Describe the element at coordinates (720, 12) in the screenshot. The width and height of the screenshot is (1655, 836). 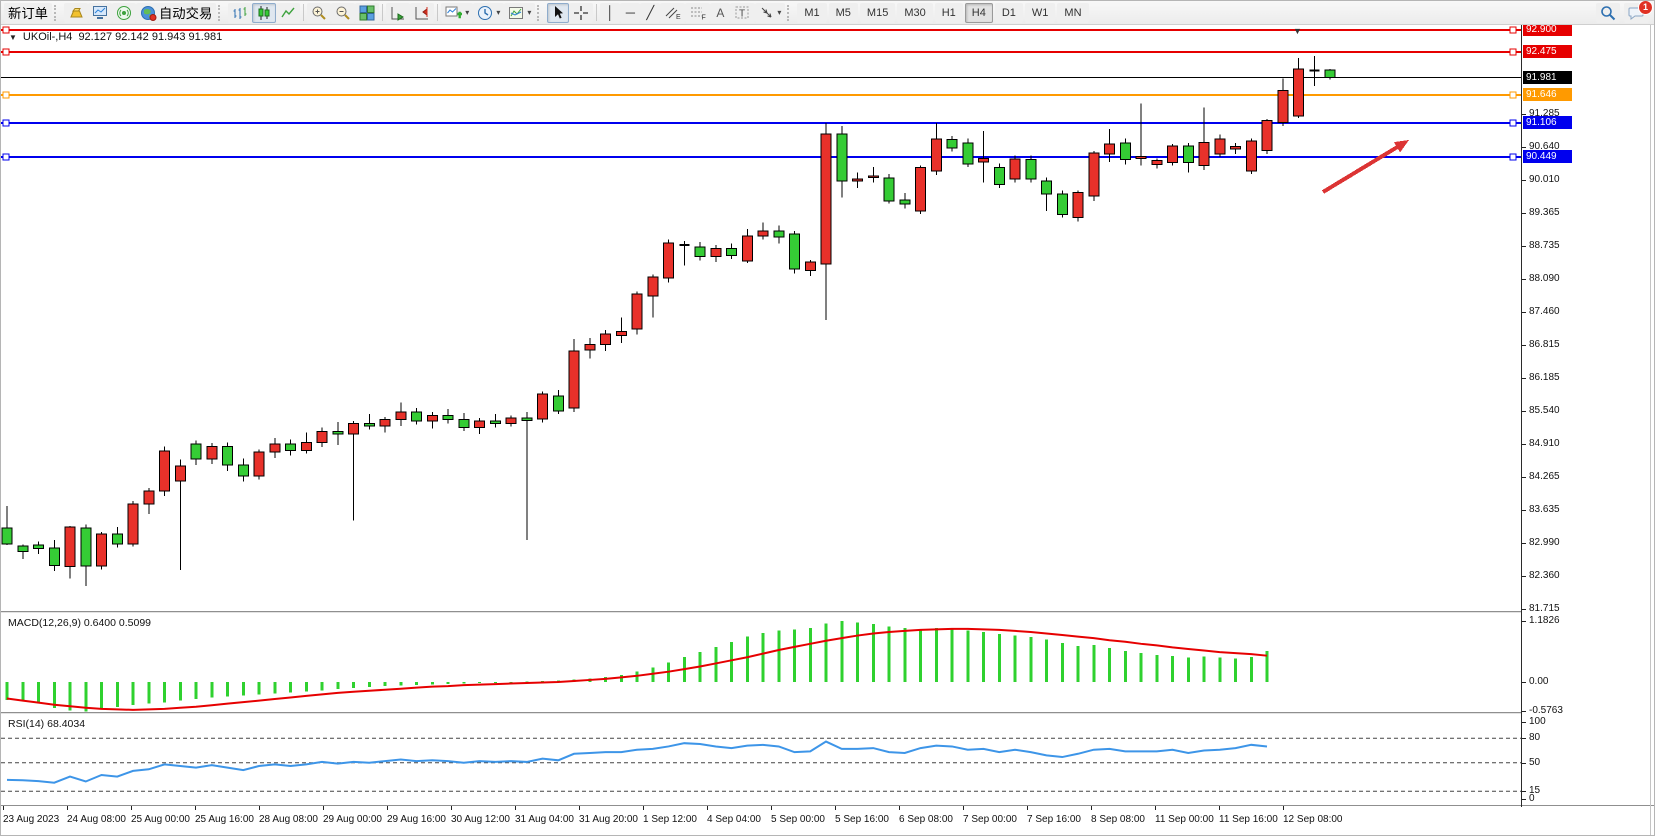
I see `text-tool-button: A` at that location.